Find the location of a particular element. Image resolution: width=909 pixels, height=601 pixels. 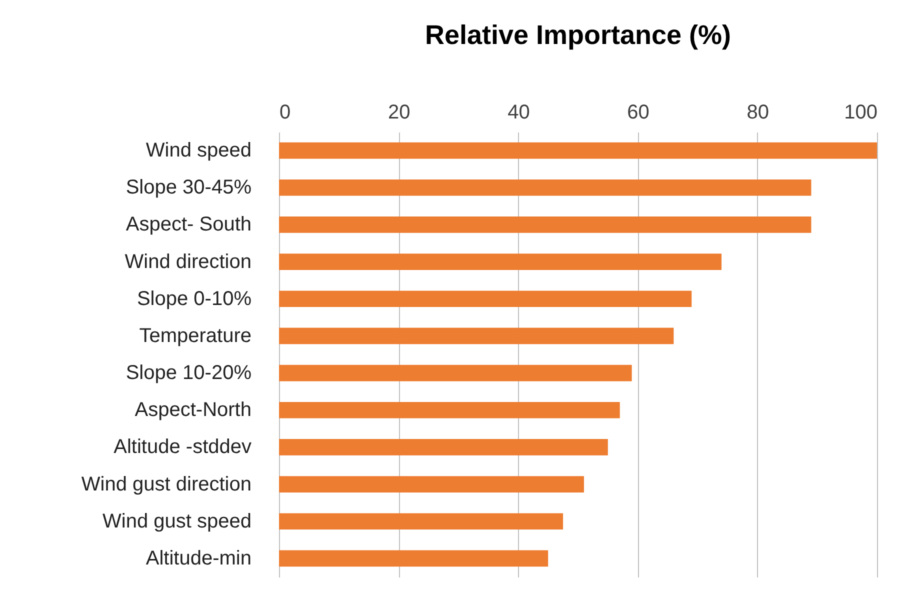

x-tick-label: 100 is located at coordinates (861, 113).